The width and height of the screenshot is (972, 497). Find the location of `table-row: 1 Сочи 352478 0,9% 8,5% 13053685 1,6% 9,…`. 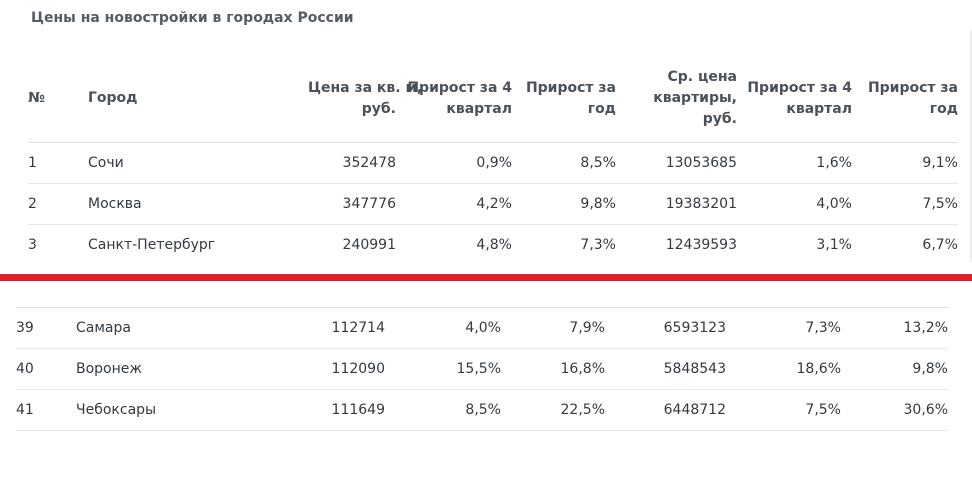

table-row: 1 Сочи 352478 0,9% 8,5% 13053685 1,6% 9,… is located at coordinates (493, 163).